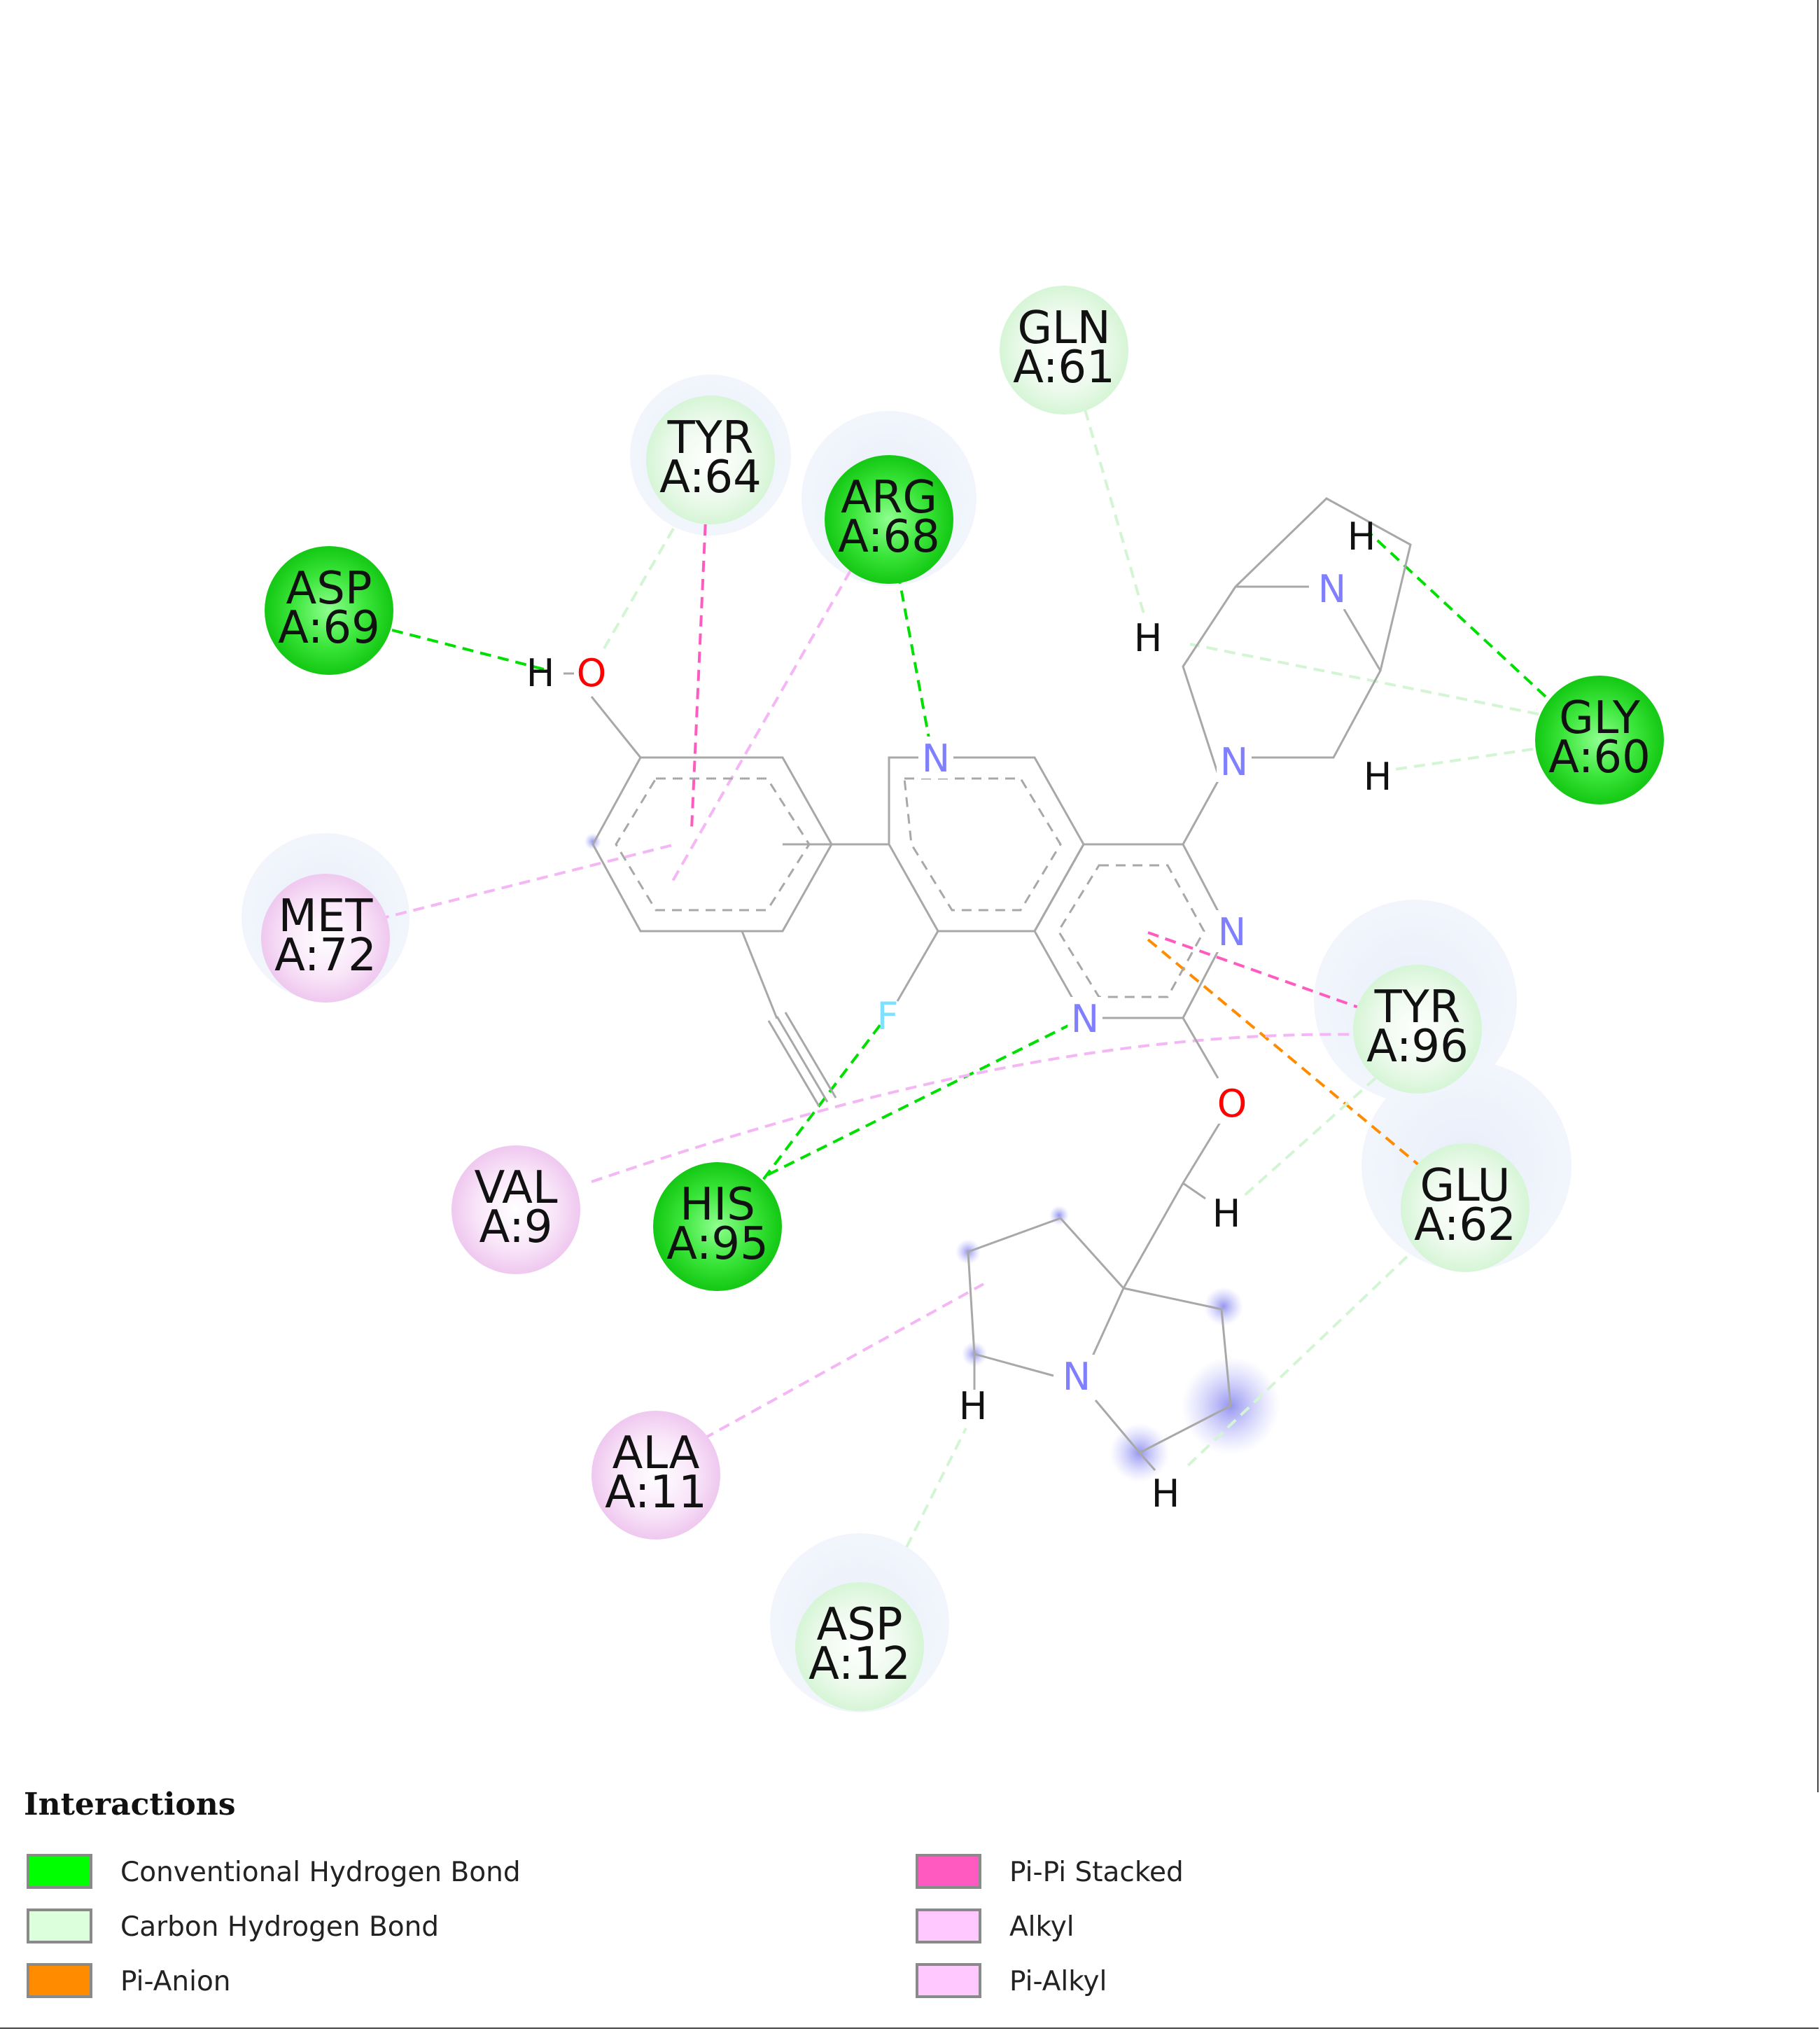  I want to click on pyrrolizine-a, so click(1046, 1297).